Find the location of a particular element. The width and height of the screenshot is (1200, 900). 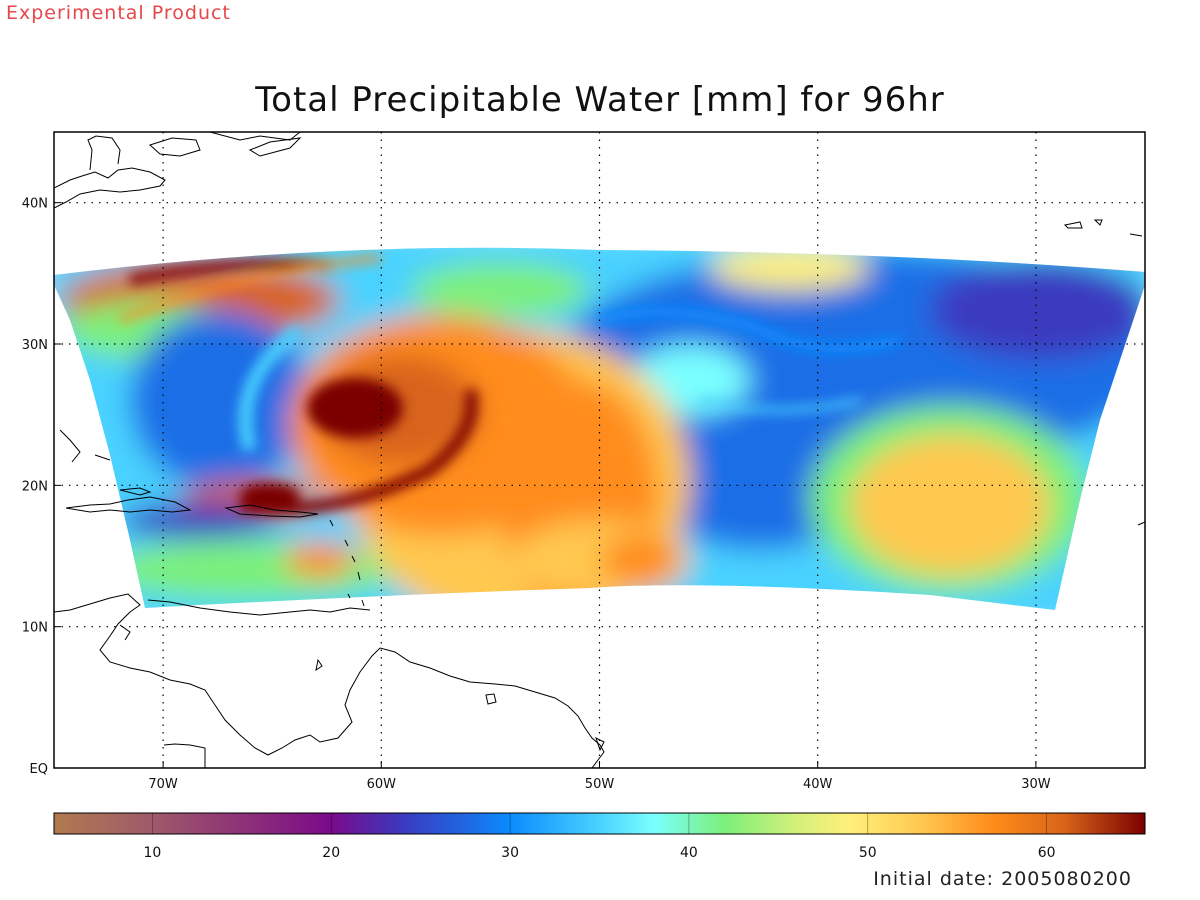

lon-tick-60w: 60W is located at coordinates (382, 784).